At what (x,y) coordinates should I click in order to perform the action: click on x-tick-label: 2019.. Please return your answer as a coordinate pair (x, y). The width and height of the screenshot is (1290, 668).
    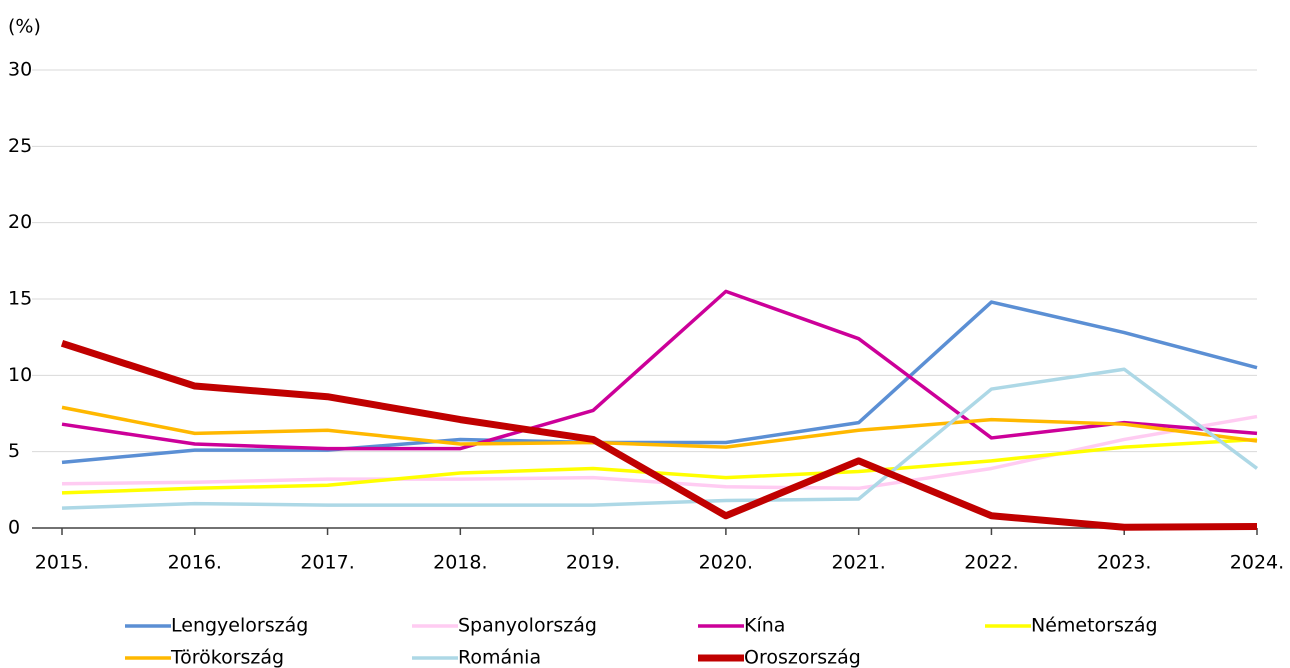
    Looking at the image, I should click on (593, 563).